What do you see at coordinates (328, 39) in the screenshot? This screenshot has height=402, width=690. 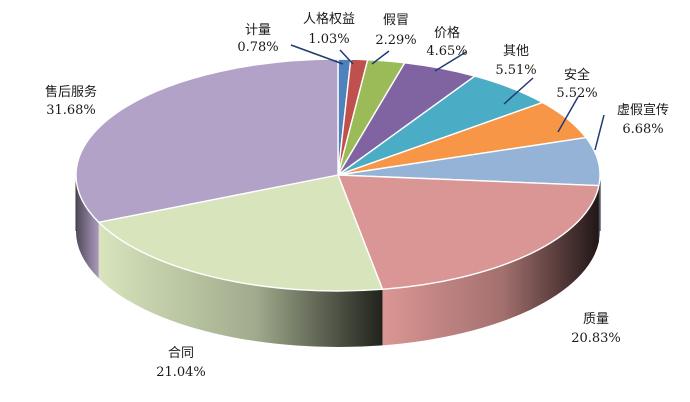 I see `slice-value-label-1: 1.03%` at bounding box center [328, 39].